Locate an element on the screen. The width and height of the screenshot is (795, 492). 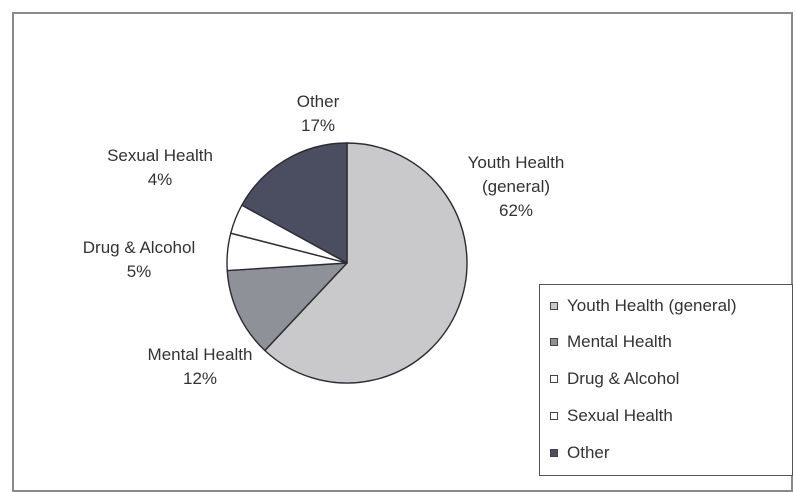
legend-label: Youth Health (general) is located at coordinates (652, 305).